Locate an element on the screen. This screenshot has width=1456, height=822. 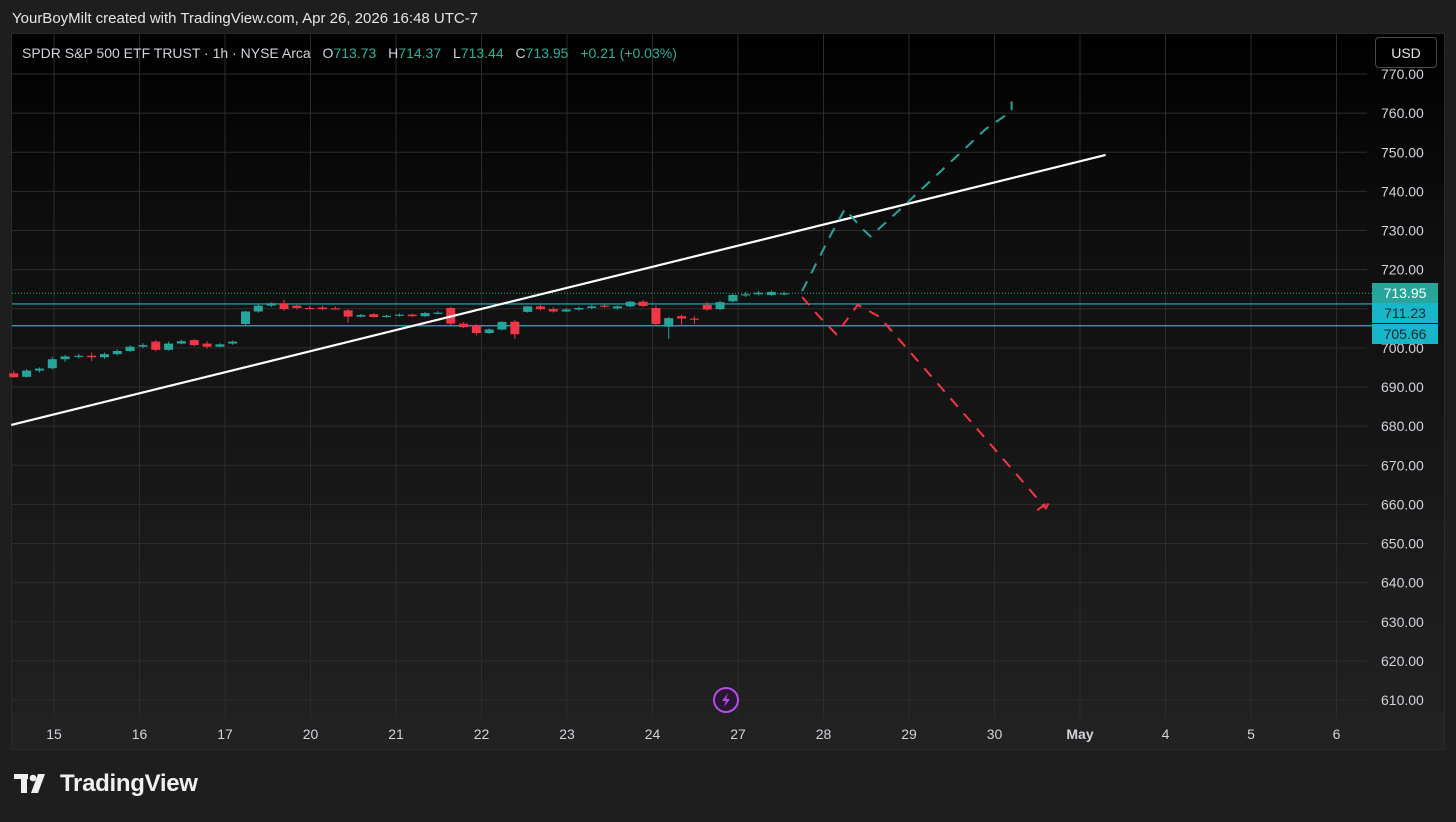
y-tick-label: 740.00 is located at coordinates (1402, 191).